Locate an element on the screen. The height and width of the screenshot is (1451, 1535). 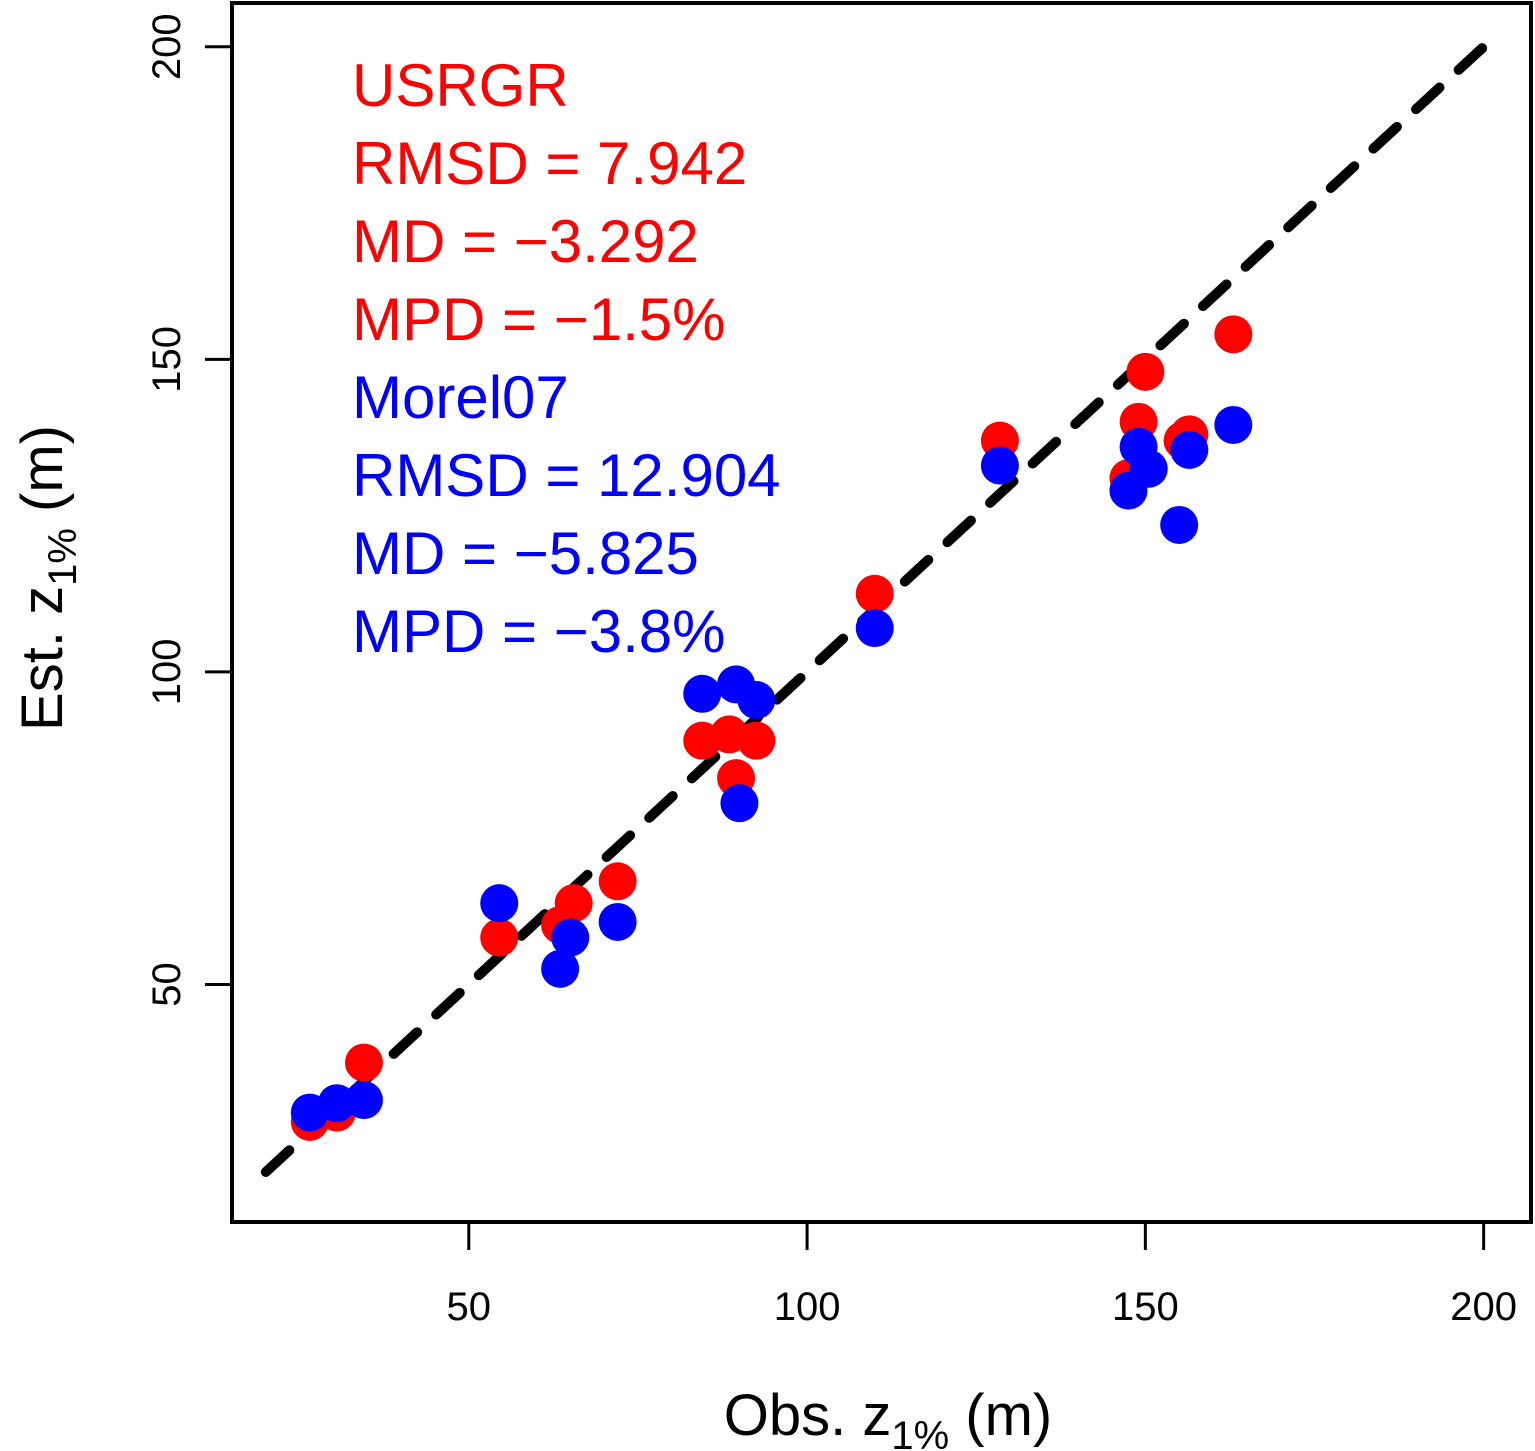
annotation-line: MD = −5.825 is located at coordinates (525, 553).